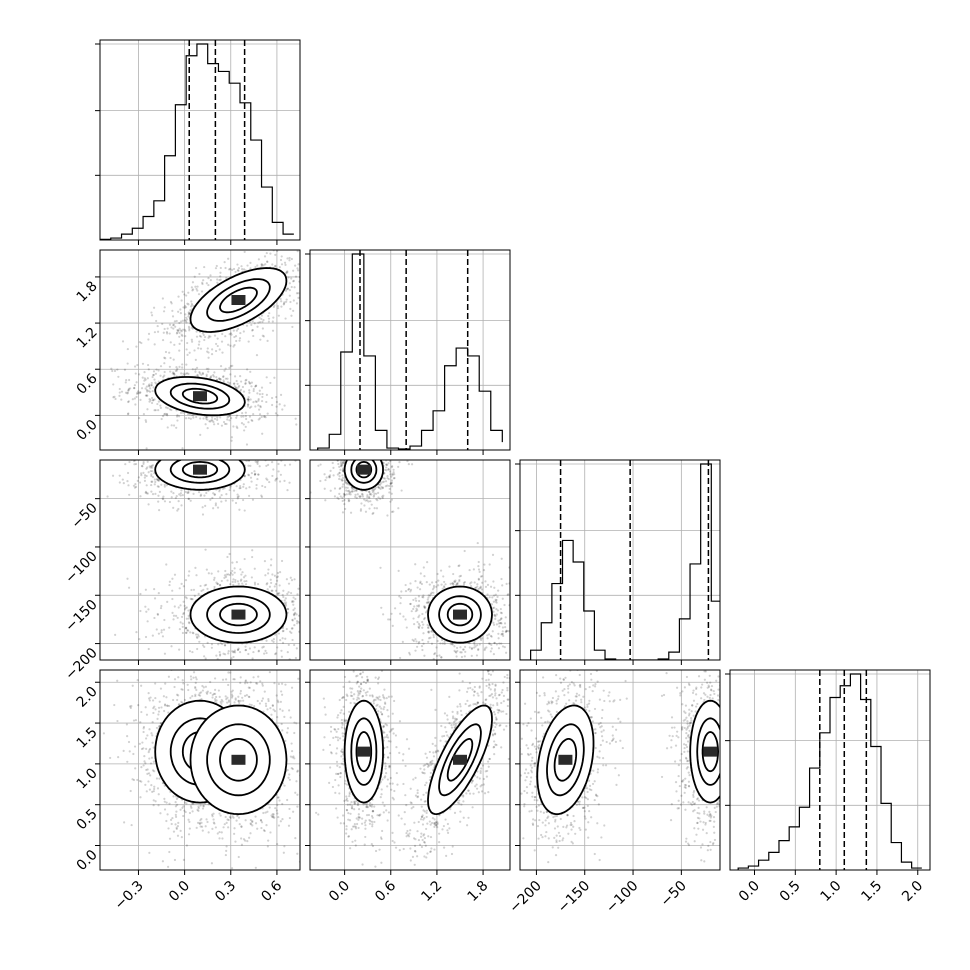  Describe the element at coordinates (410, 350) in the screenshot. I see `panel-frame` at that location.